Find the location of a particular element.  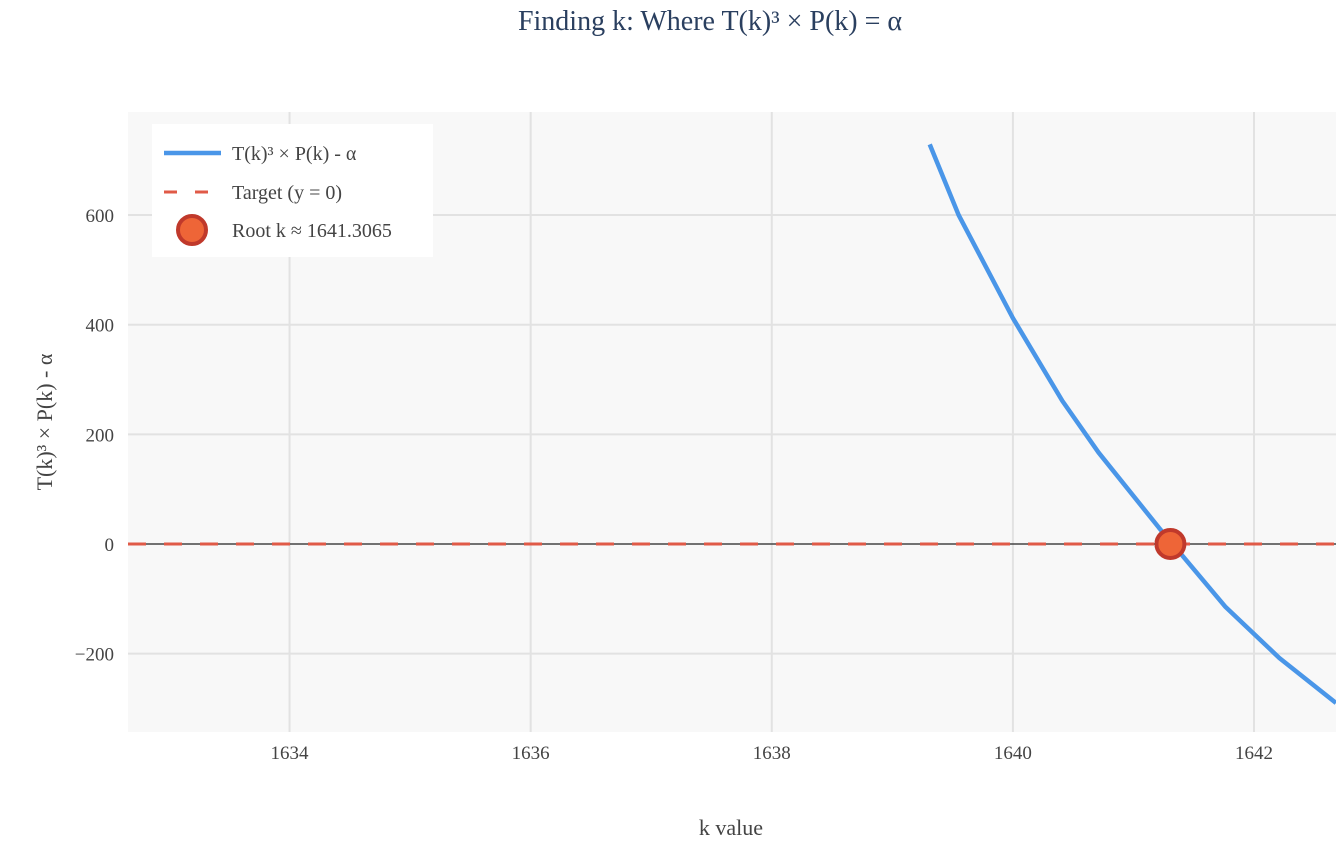

x-tick-label: 1642 is located at coordinates (1254, 753).